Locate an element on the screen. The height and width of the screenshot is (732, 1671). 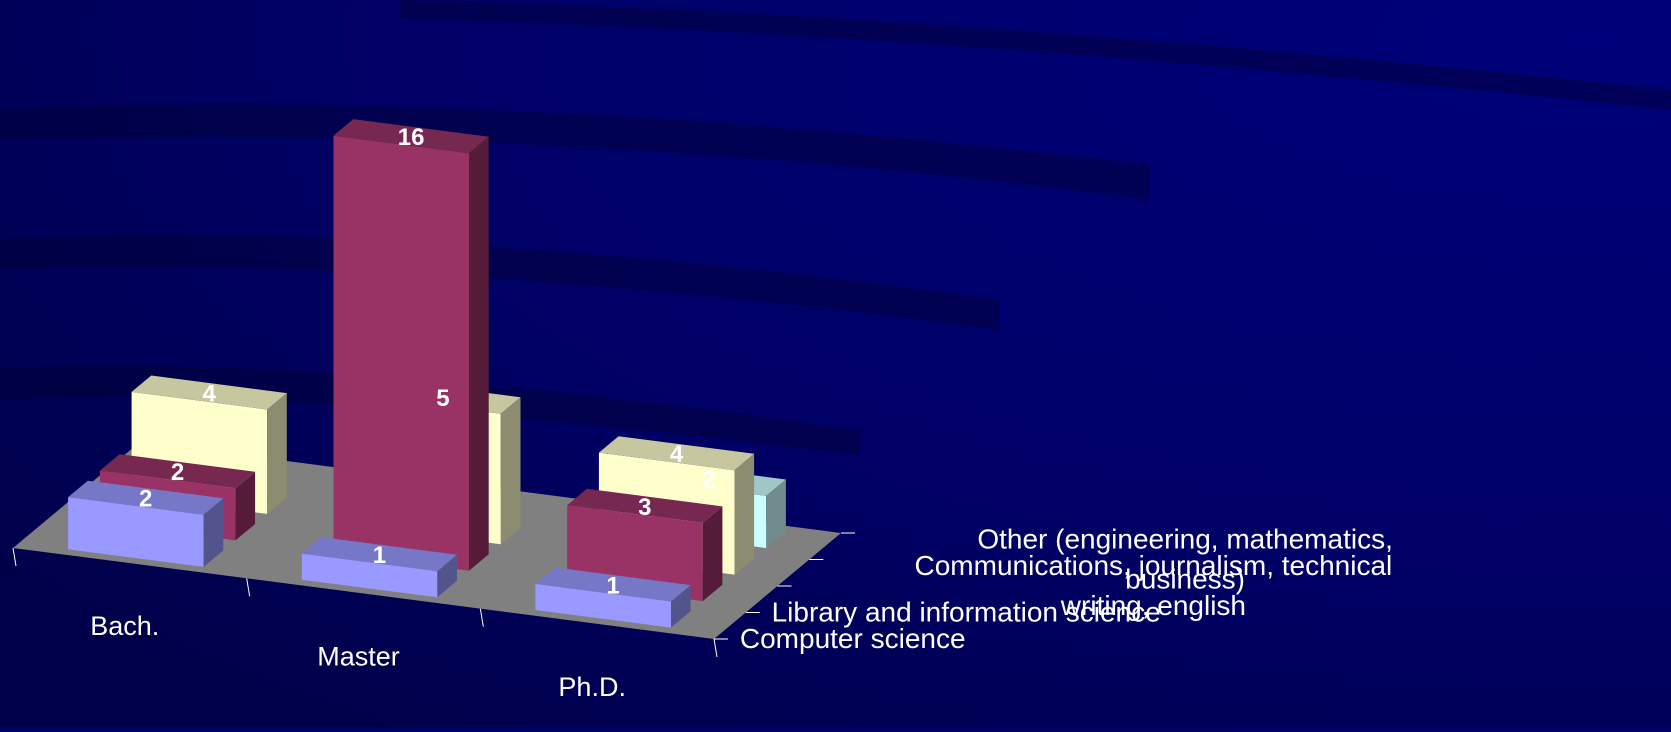
bar-computer-science-bach is located at coordinates (146, 523).